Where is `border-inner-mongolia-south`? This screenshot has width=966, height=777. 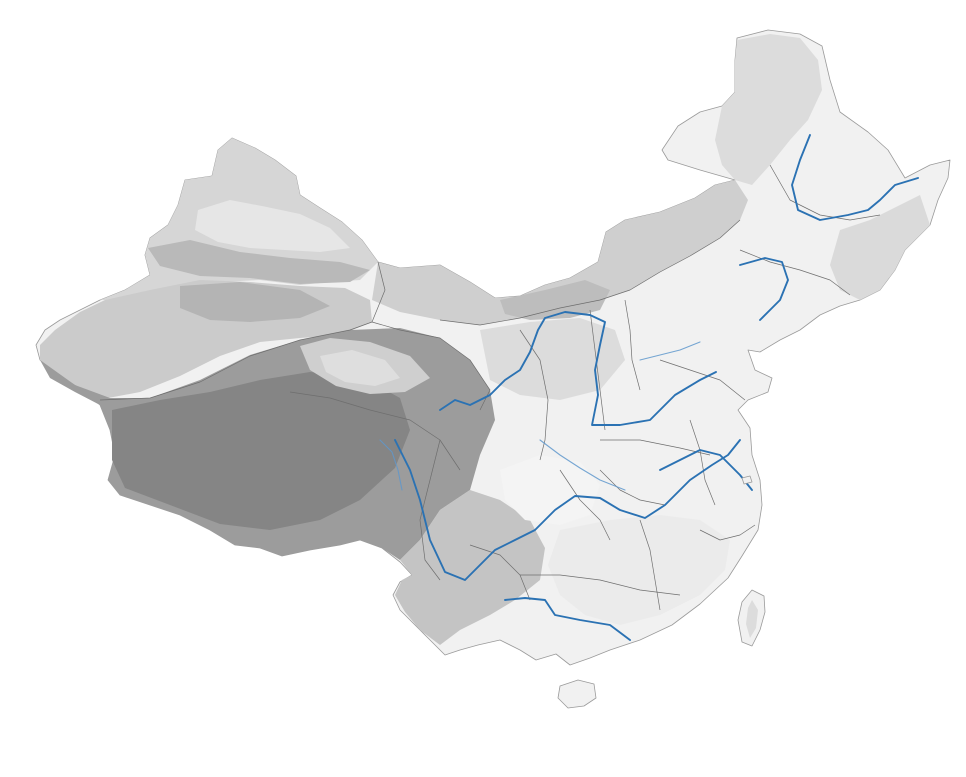
border-inner-mongolia-south is located at coordinates (590, 272).